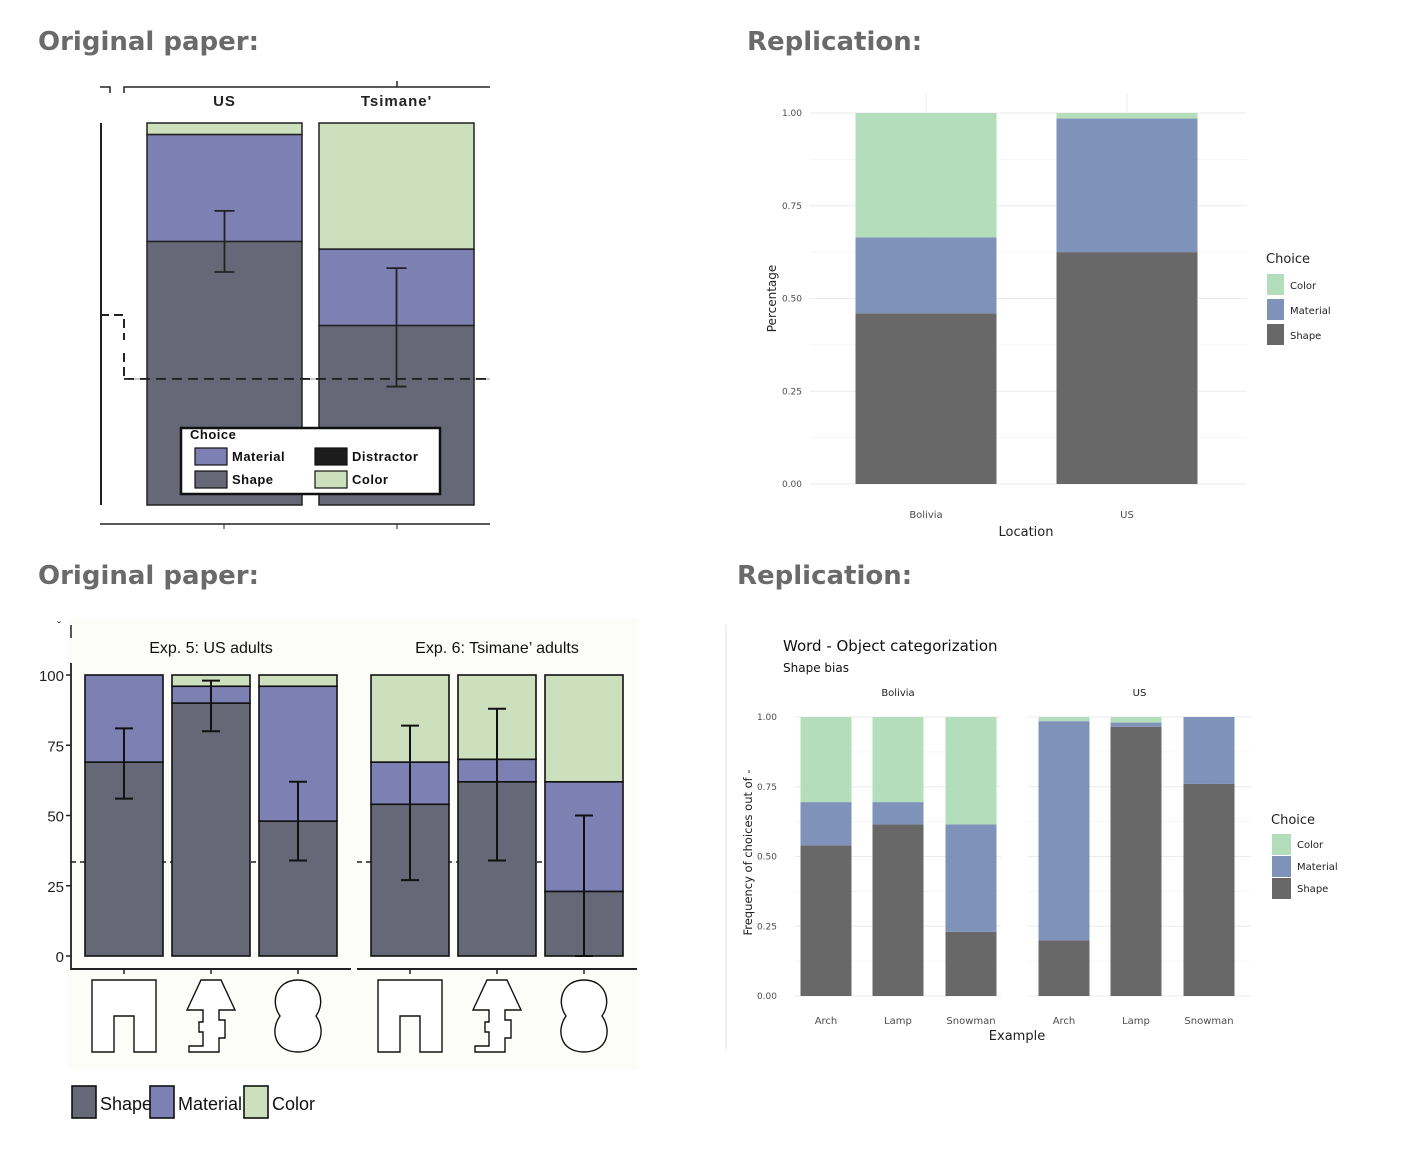 The image size is (1404, 1152). What do you see at coordinates (211, 648) in the screenshot?
I see `panel-title-1: Exp. 5: US adults` at bounding box center [211, 648].